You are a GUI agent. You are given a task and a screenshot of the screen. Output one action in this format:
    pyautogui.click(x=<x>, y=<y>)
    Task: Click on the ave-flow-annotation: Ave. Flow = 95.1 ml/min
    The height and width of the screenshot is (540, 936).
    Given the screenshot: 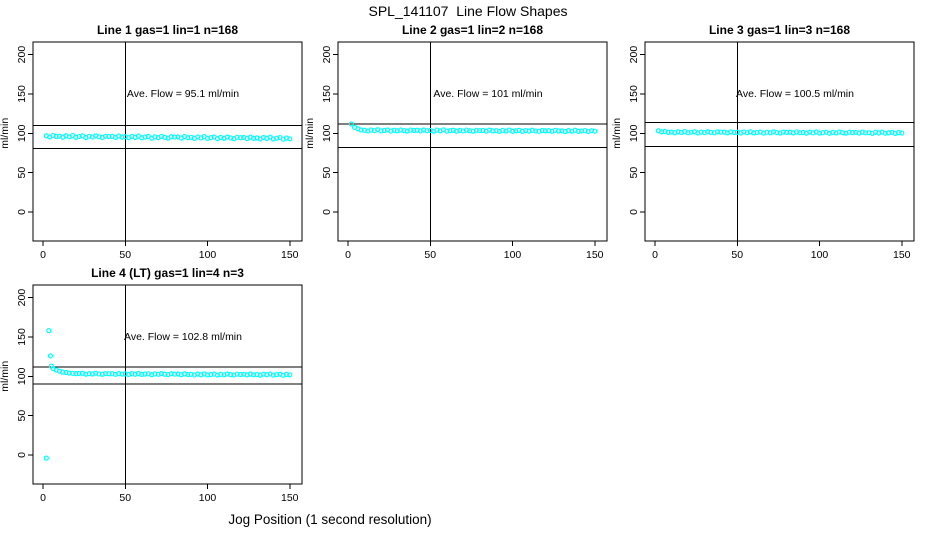 What is the action you would take?
    pyautogui.click(x=183, y=94)
    